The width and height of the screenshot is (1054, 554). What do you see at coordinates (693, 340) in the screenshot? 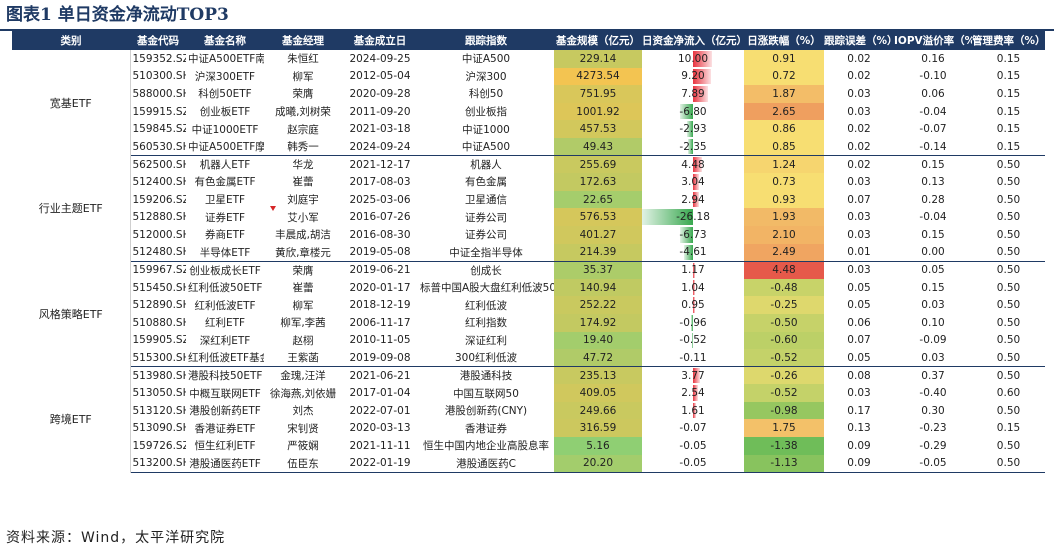
I see `net-inflow-value: -0.52` at bounding box center [693, 340].